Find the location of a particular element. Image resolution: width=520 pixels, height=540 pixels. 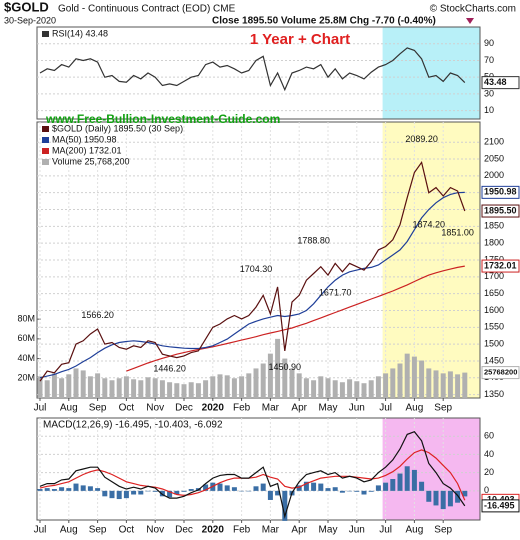

x-tick-label: Feb is located at coordinates (242, 408).